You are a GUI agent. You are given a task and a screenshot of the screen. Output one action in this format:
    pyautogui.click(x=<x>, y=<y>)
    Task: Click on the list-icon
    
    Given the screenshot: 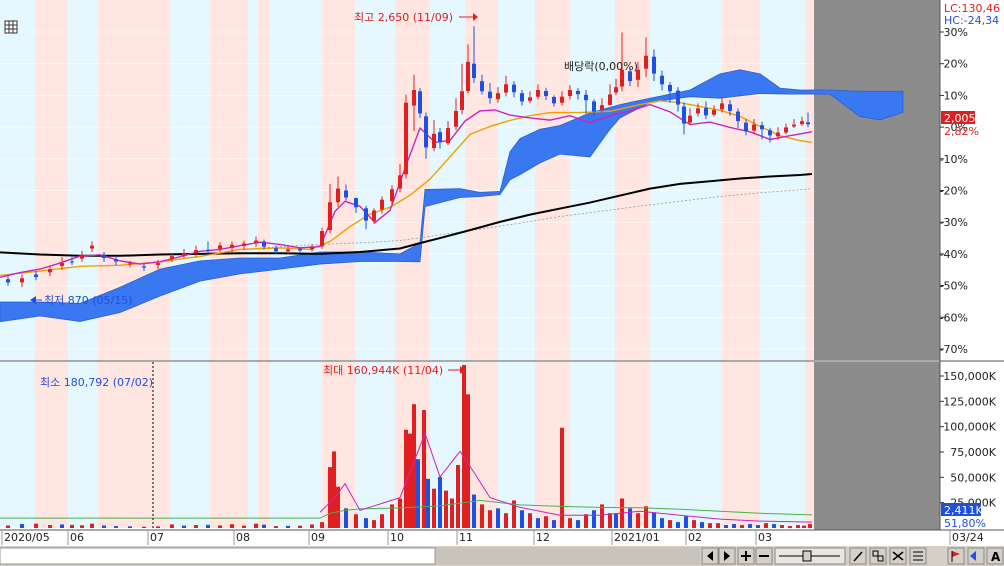 What is the action you would take?
    pyautogui.click(x=918, y=556)
    